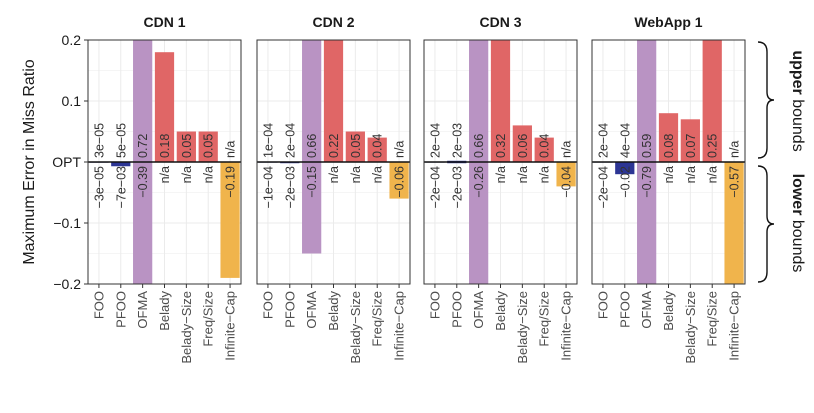 This screenshot has width=814, height=413. I want to click on panel-title: CDN 3, so click(500, 22).